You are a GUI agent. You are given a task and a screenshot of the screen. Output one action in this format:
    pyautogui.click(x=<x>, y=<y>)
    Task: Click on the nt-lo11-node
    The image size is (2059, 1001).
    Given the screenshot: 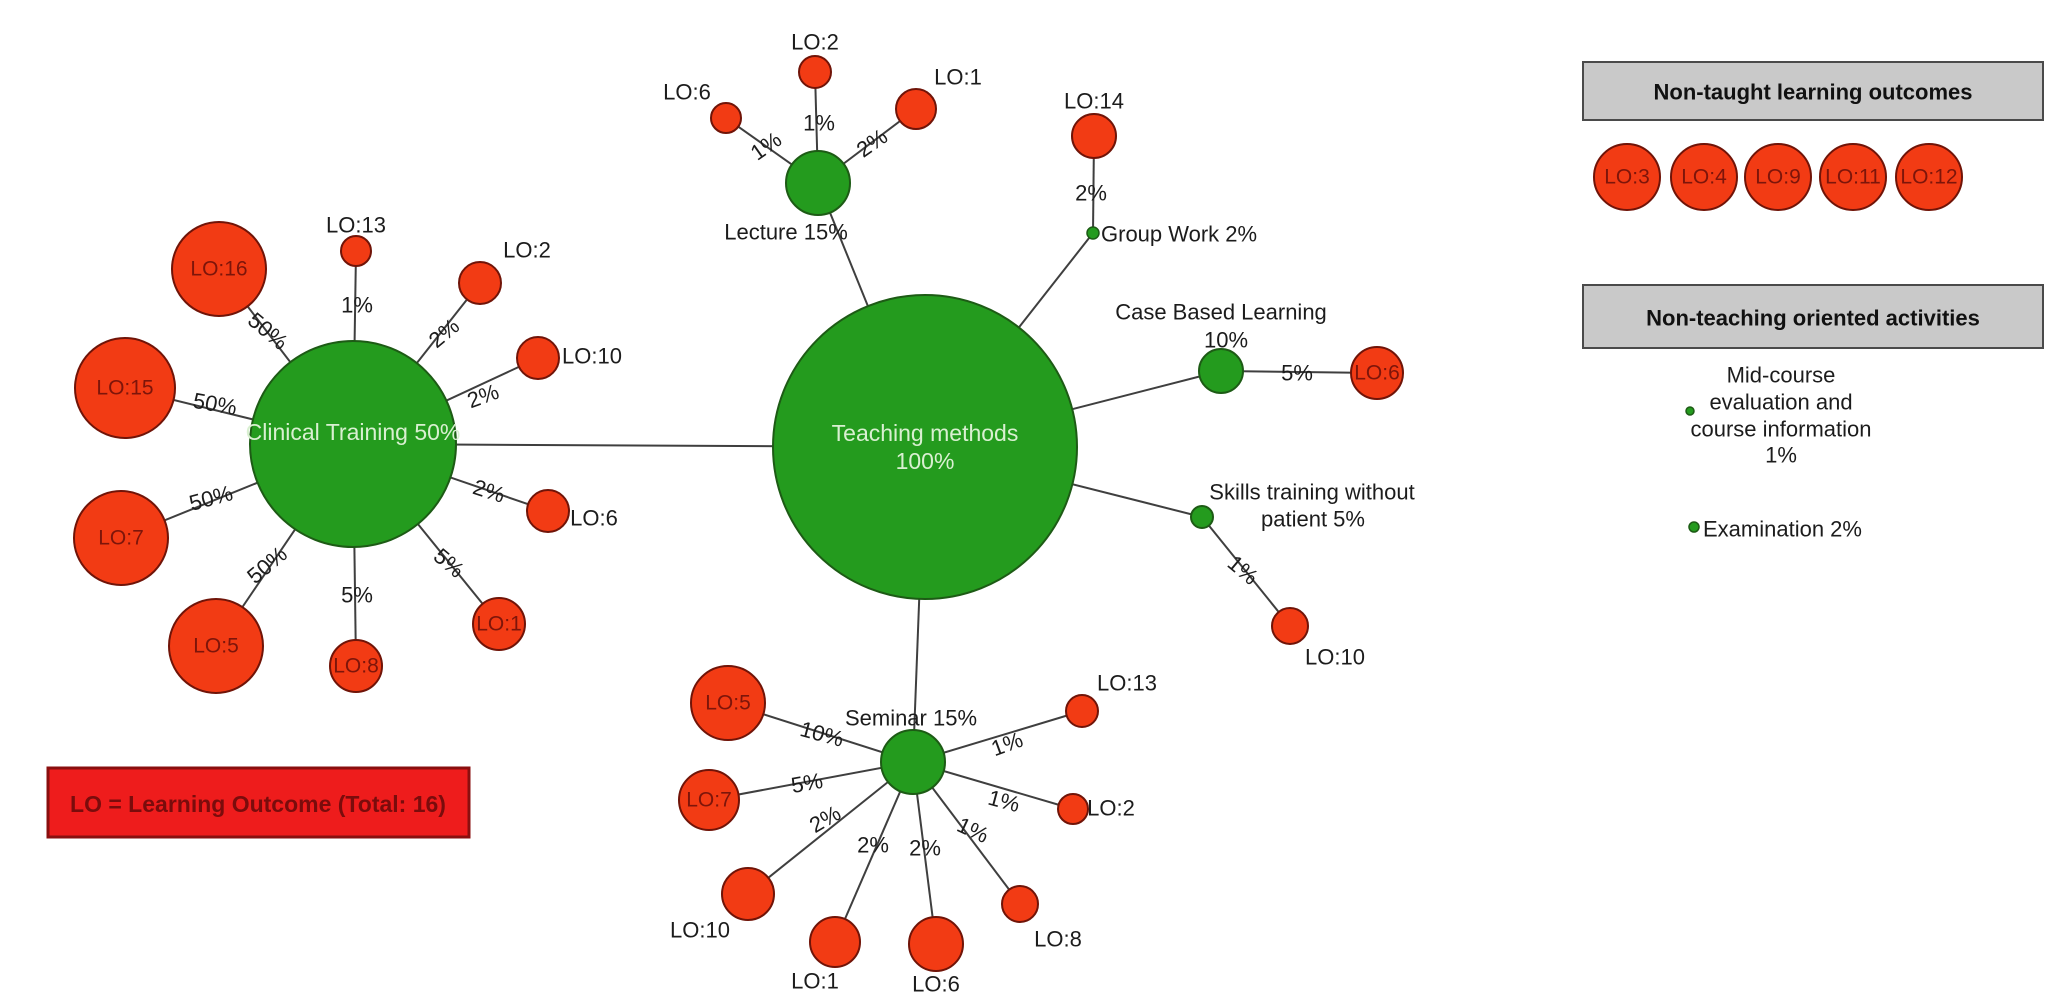 What is the action you would take?
    pyautogui.click(x=1853, y=177)
    